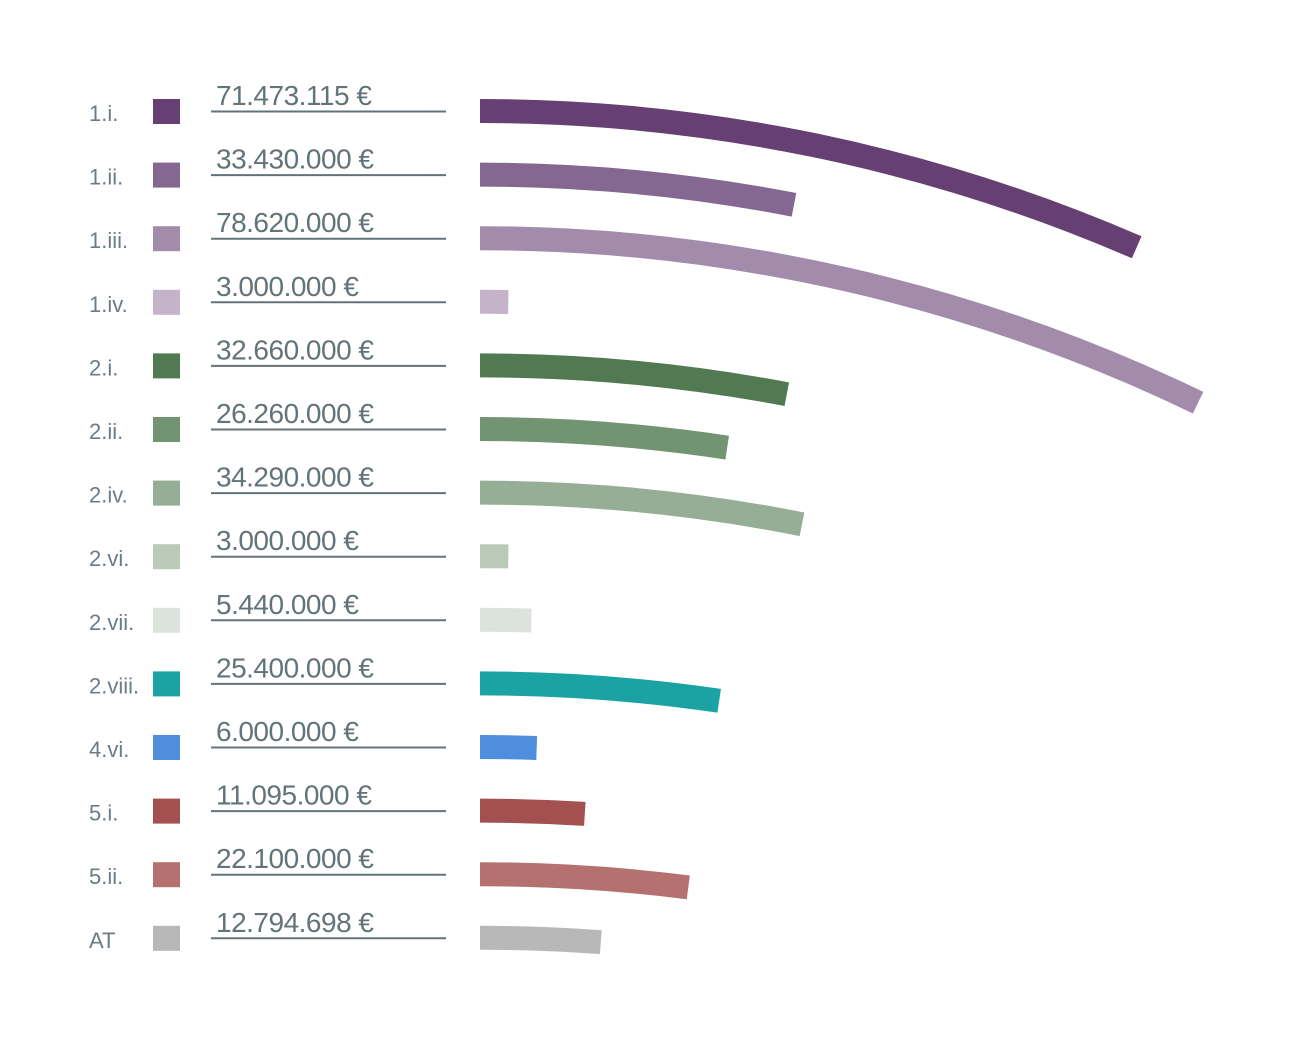 The image size is (1293, 1047). Describe the element at coordinates (295, 858) in the screenshot. I see `value-label: 22.100.000 €` at that location.